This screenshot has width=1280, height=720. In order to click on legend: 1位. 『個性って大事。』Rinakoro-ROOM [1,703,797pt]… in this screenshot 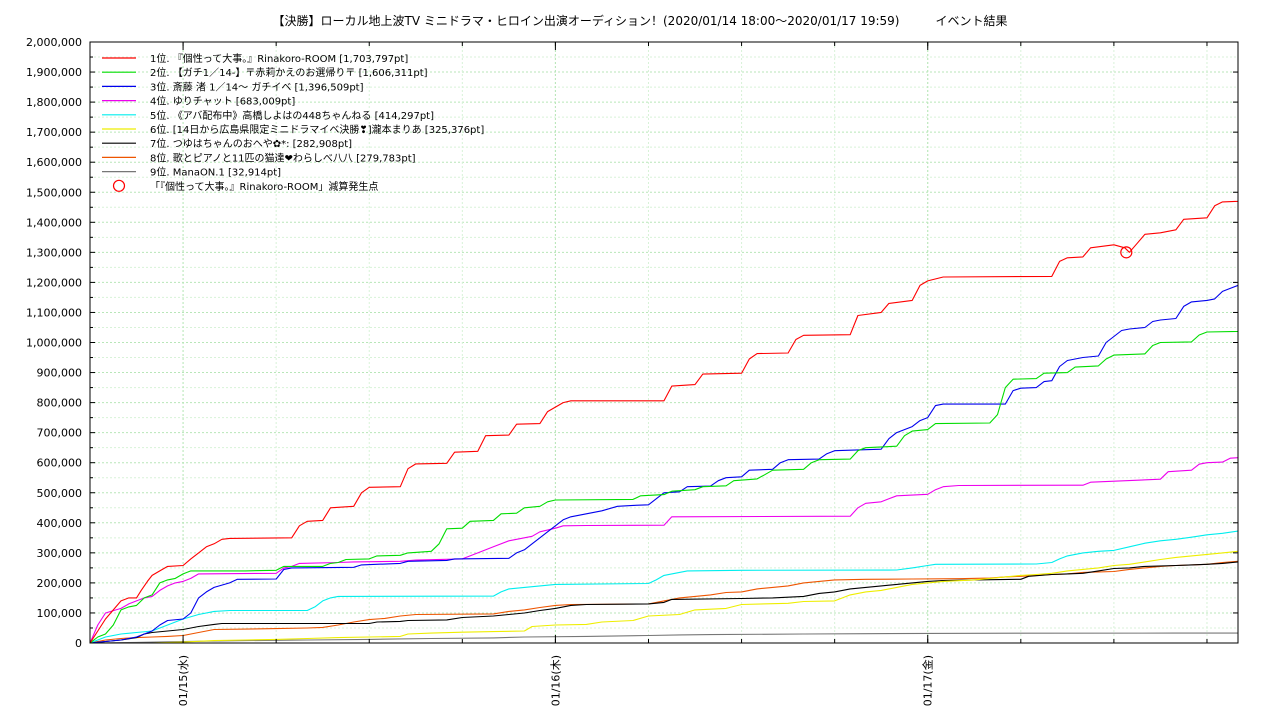, I will do `click(293, 122)`.